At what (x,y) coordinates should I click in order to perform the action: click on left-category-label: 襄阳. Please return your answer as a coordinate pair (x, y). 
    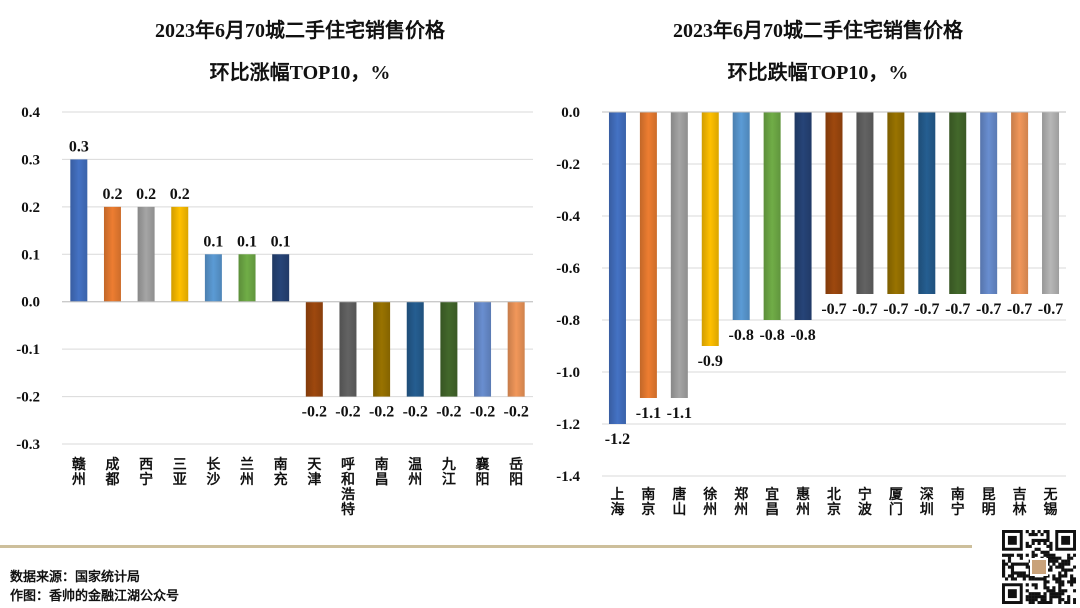
    Looking at the image, I should click on (483, 472).